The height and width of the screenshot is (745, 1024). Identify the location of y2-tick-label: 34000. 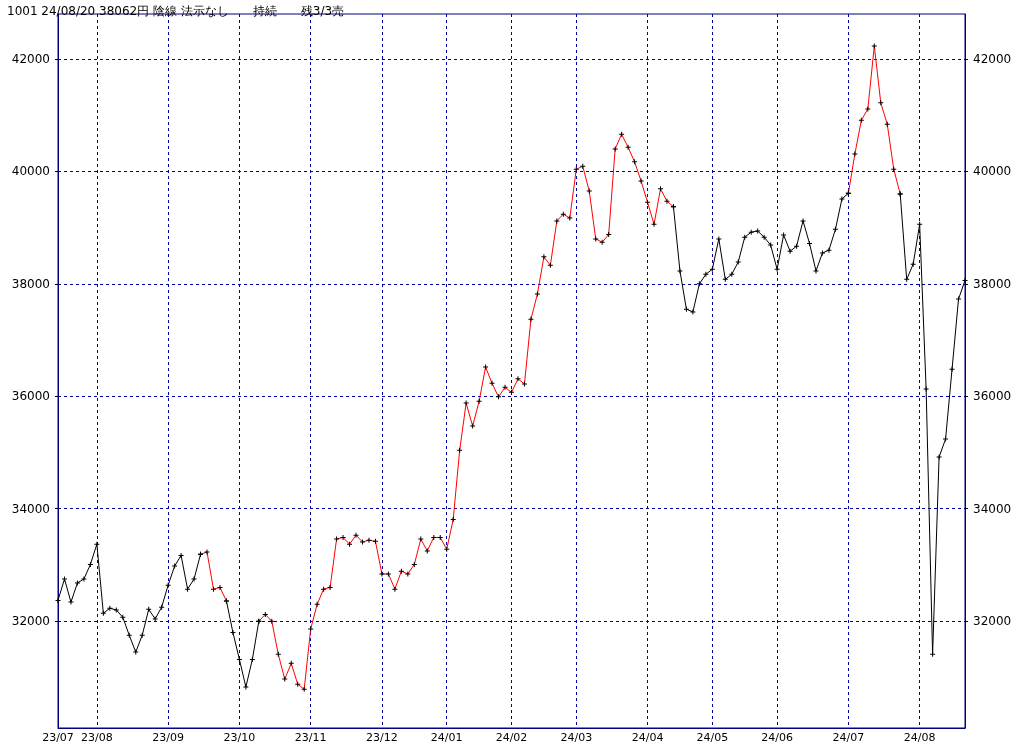
(992, 508).